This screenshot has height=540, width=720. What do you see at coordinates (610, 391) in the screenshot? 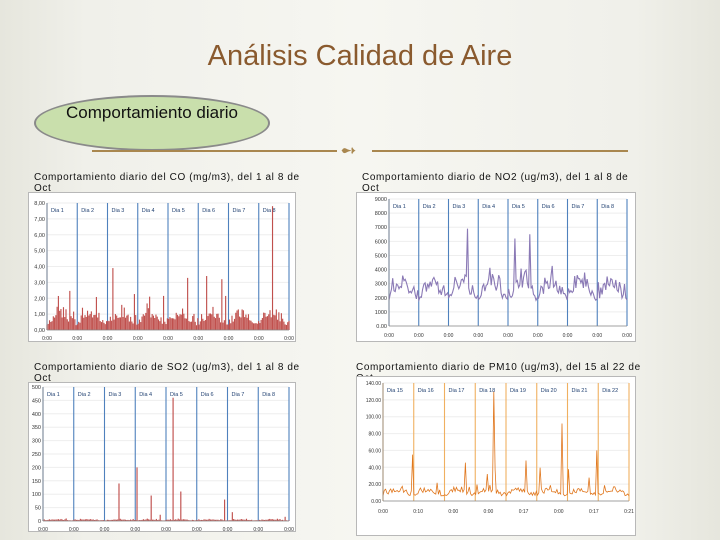
I see `day-label: Dia 22` at bounding box center [610, 391].